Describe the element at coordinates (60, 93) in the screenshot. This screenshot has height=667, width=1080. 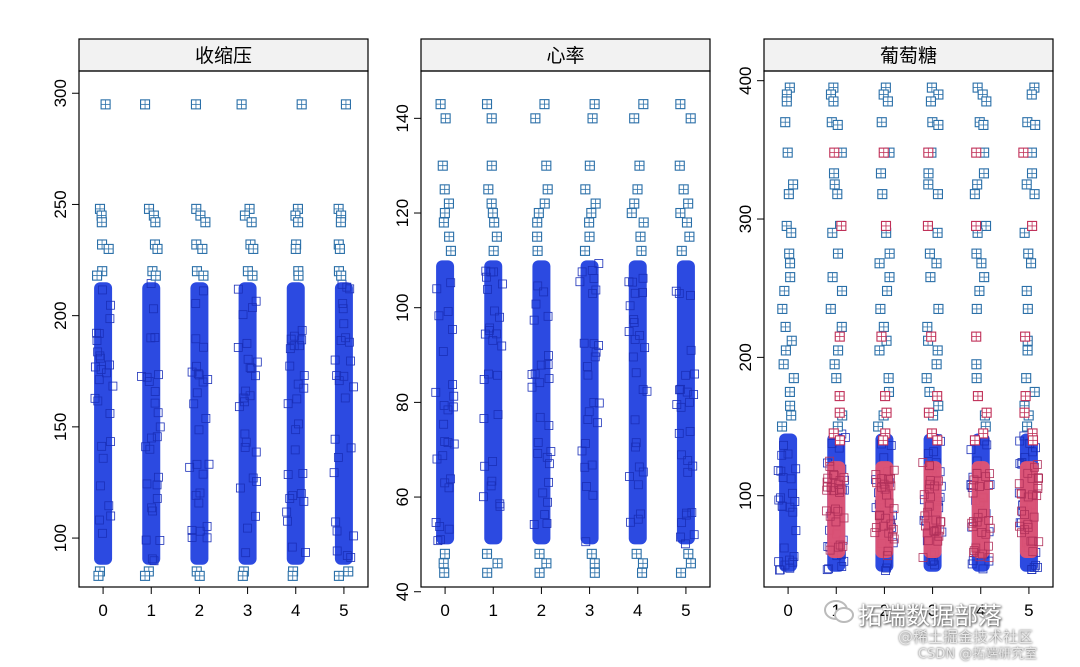
I see `y-tick-label: 300` at that location.